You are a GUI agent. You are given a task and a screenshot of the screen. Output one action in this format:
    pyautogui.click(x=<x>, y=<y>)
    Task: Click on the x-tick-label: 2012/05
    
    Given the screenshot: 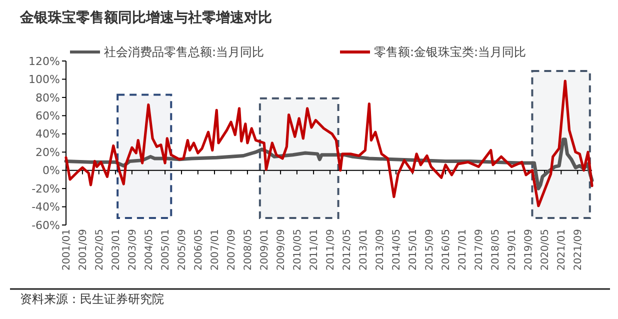 What is the action you would take?
    pyautogui.click(x=347, y=250)
    